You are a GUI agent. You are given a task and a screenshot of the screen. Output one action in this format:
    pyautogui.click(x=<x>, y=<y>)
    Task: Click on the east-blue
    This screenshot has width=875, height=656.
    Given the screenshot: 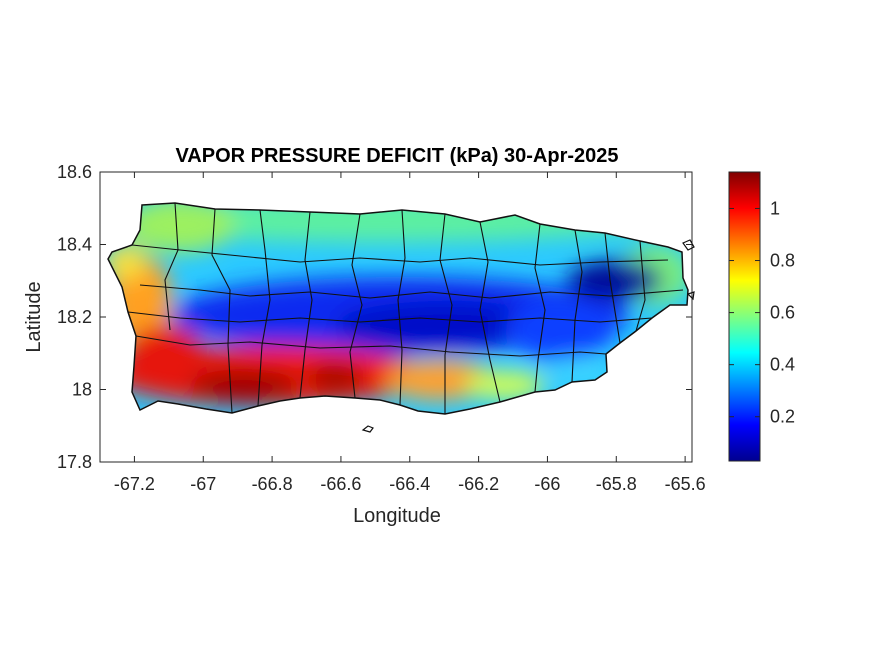 What is the action you would take?
    pyautogui.click(x=560, y=330)
    